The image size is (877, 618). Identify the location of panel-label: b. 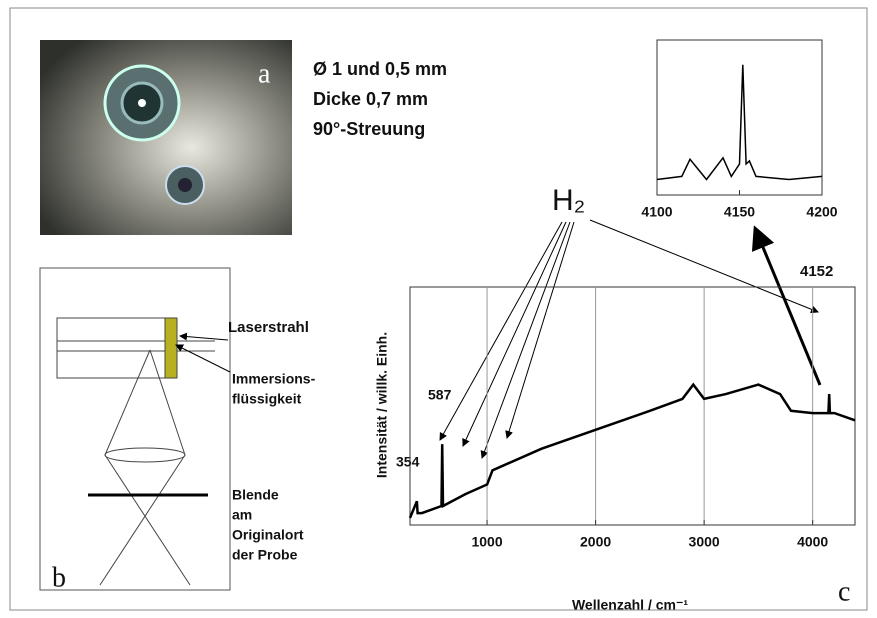
(59, 577).